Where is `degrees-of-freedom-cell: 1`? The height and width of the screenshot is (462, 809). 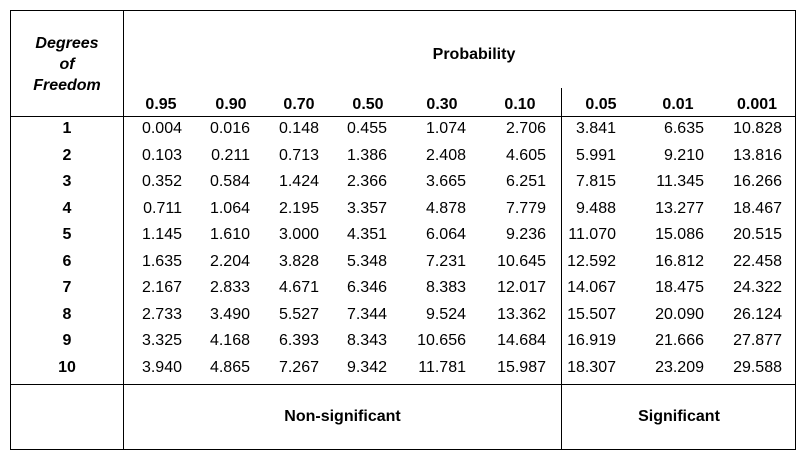 degrees-of-freedom-cell: 1 is located at coordinates (67, 128).